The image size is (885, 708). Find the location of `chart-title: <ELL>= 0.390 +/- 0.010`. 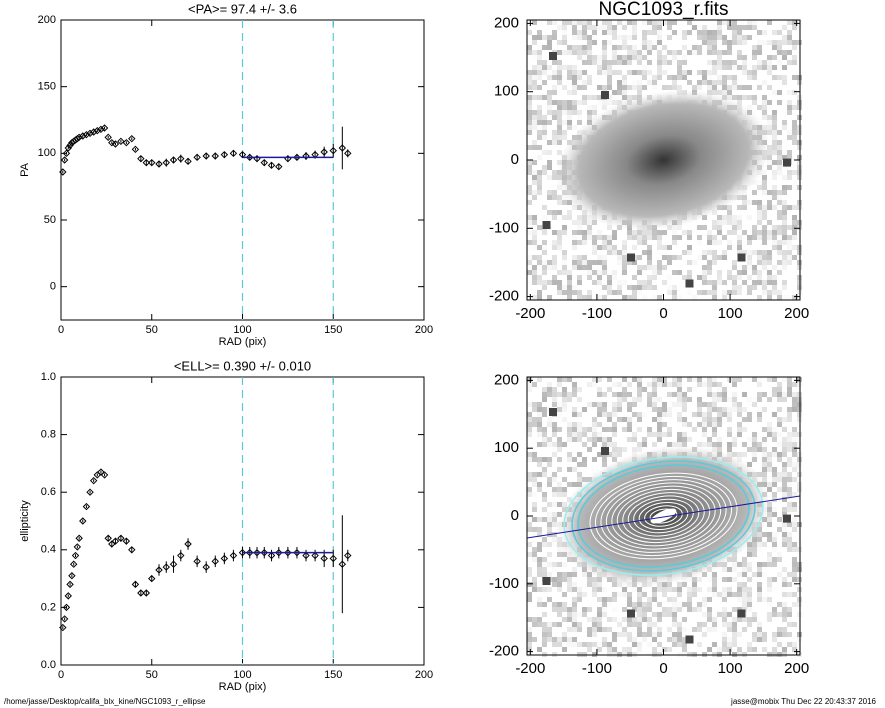

chart-title: <ELL>= 0.390 +/- 0.010 is located at coordinates (242, 365).